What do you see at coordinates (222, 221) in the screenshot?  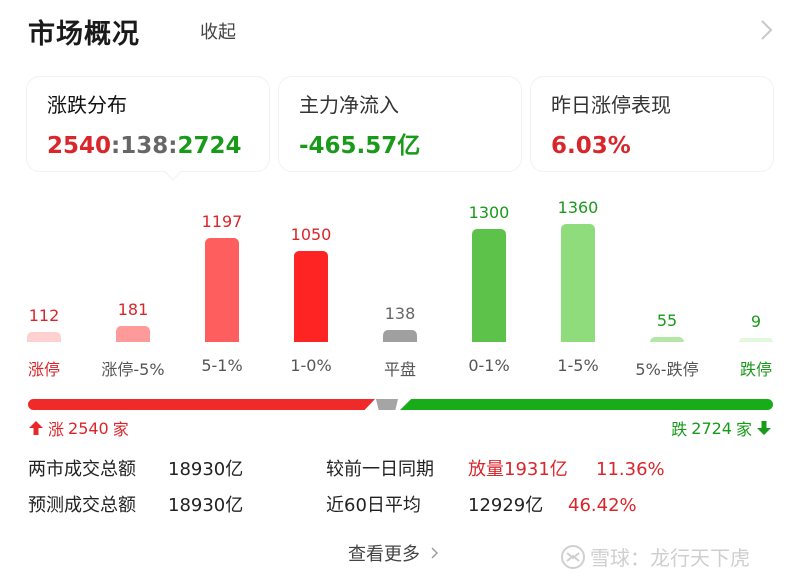 I see `bar-value: 1197` at bounding box center [222, 221].